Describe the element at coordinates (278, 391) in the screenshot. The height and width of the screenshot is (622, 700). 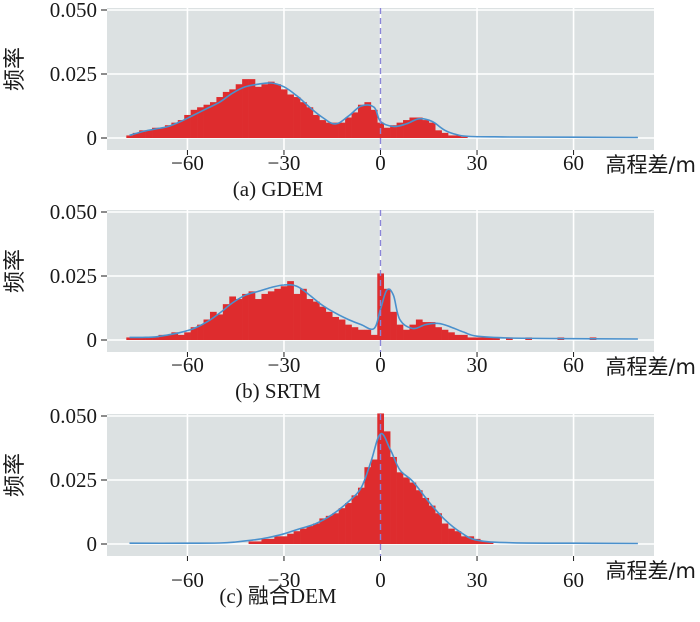
I see `panel-caption: (b) SRTM` at that location.